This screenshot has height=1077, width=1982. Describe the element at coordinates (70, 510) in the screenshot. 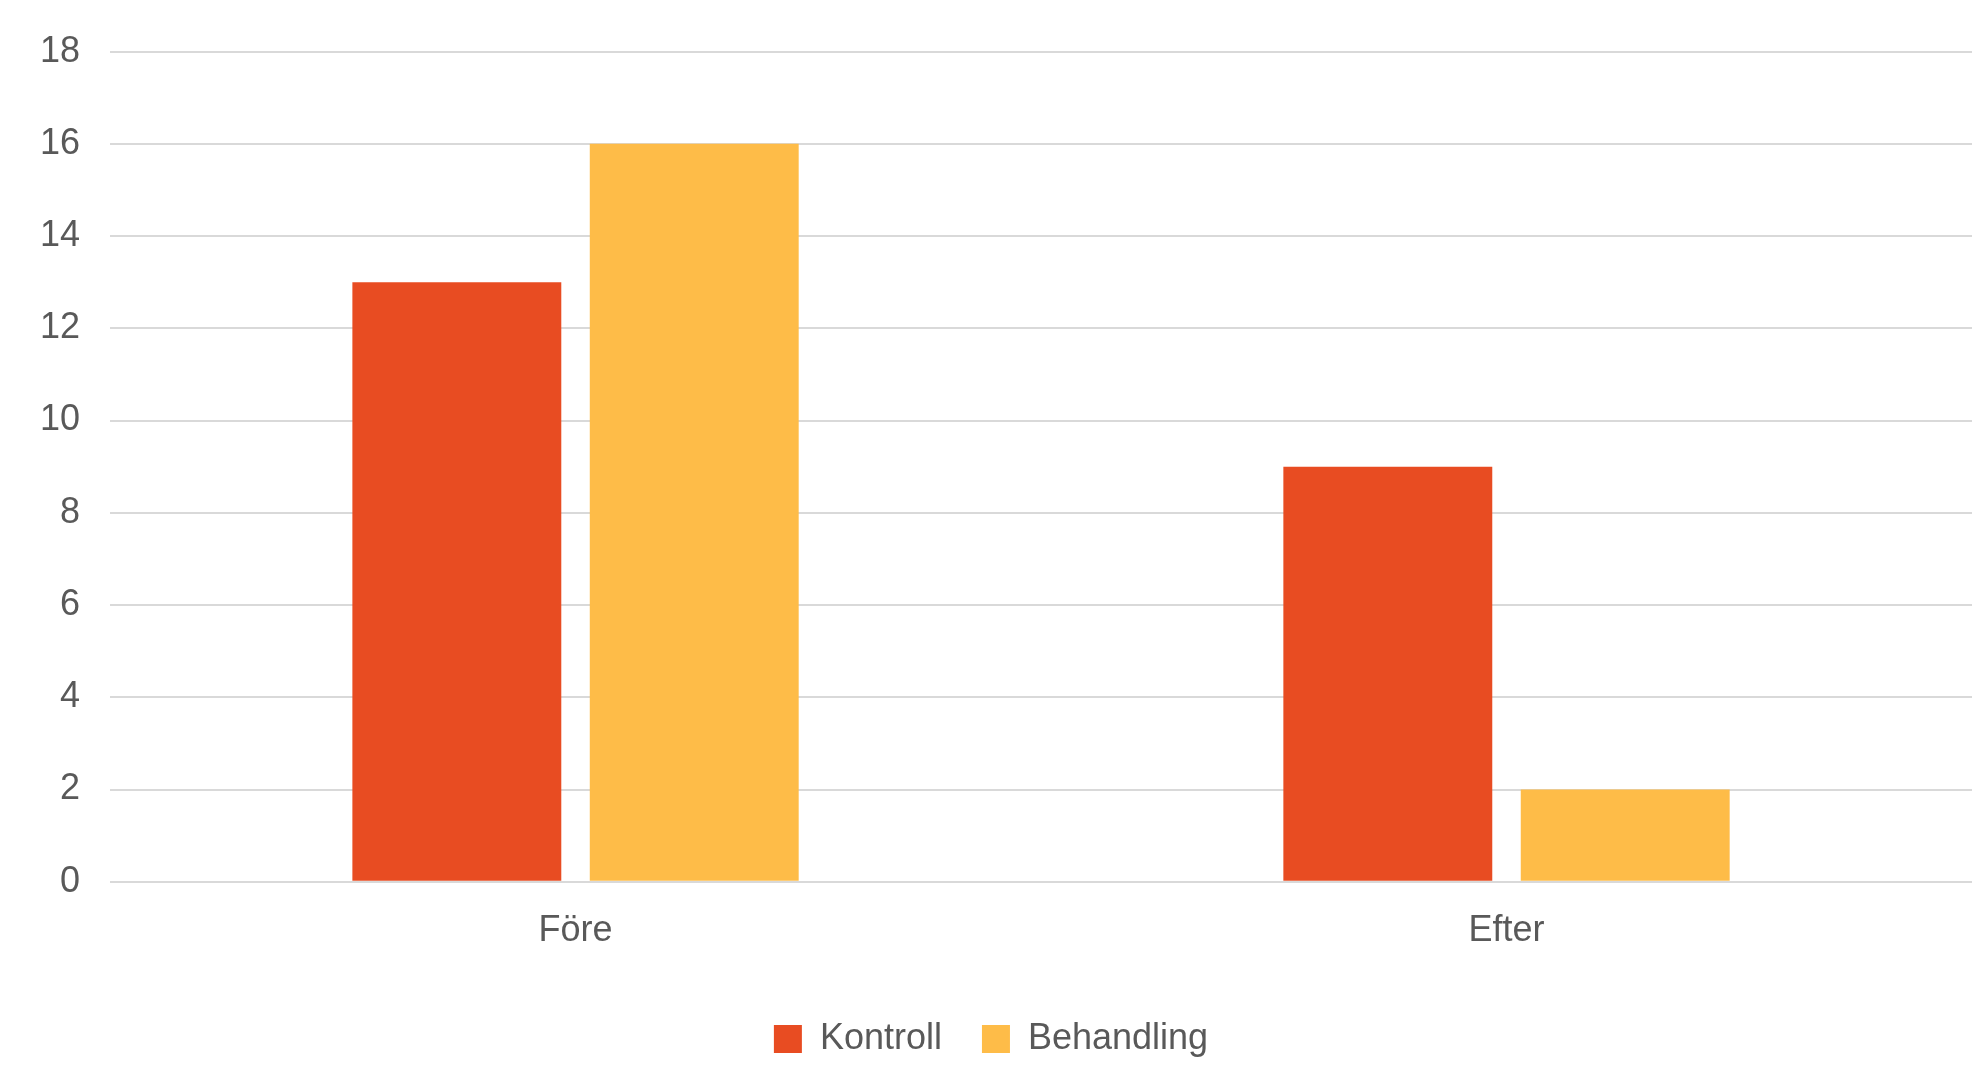

I see `y-tick-label: 8` at that location.